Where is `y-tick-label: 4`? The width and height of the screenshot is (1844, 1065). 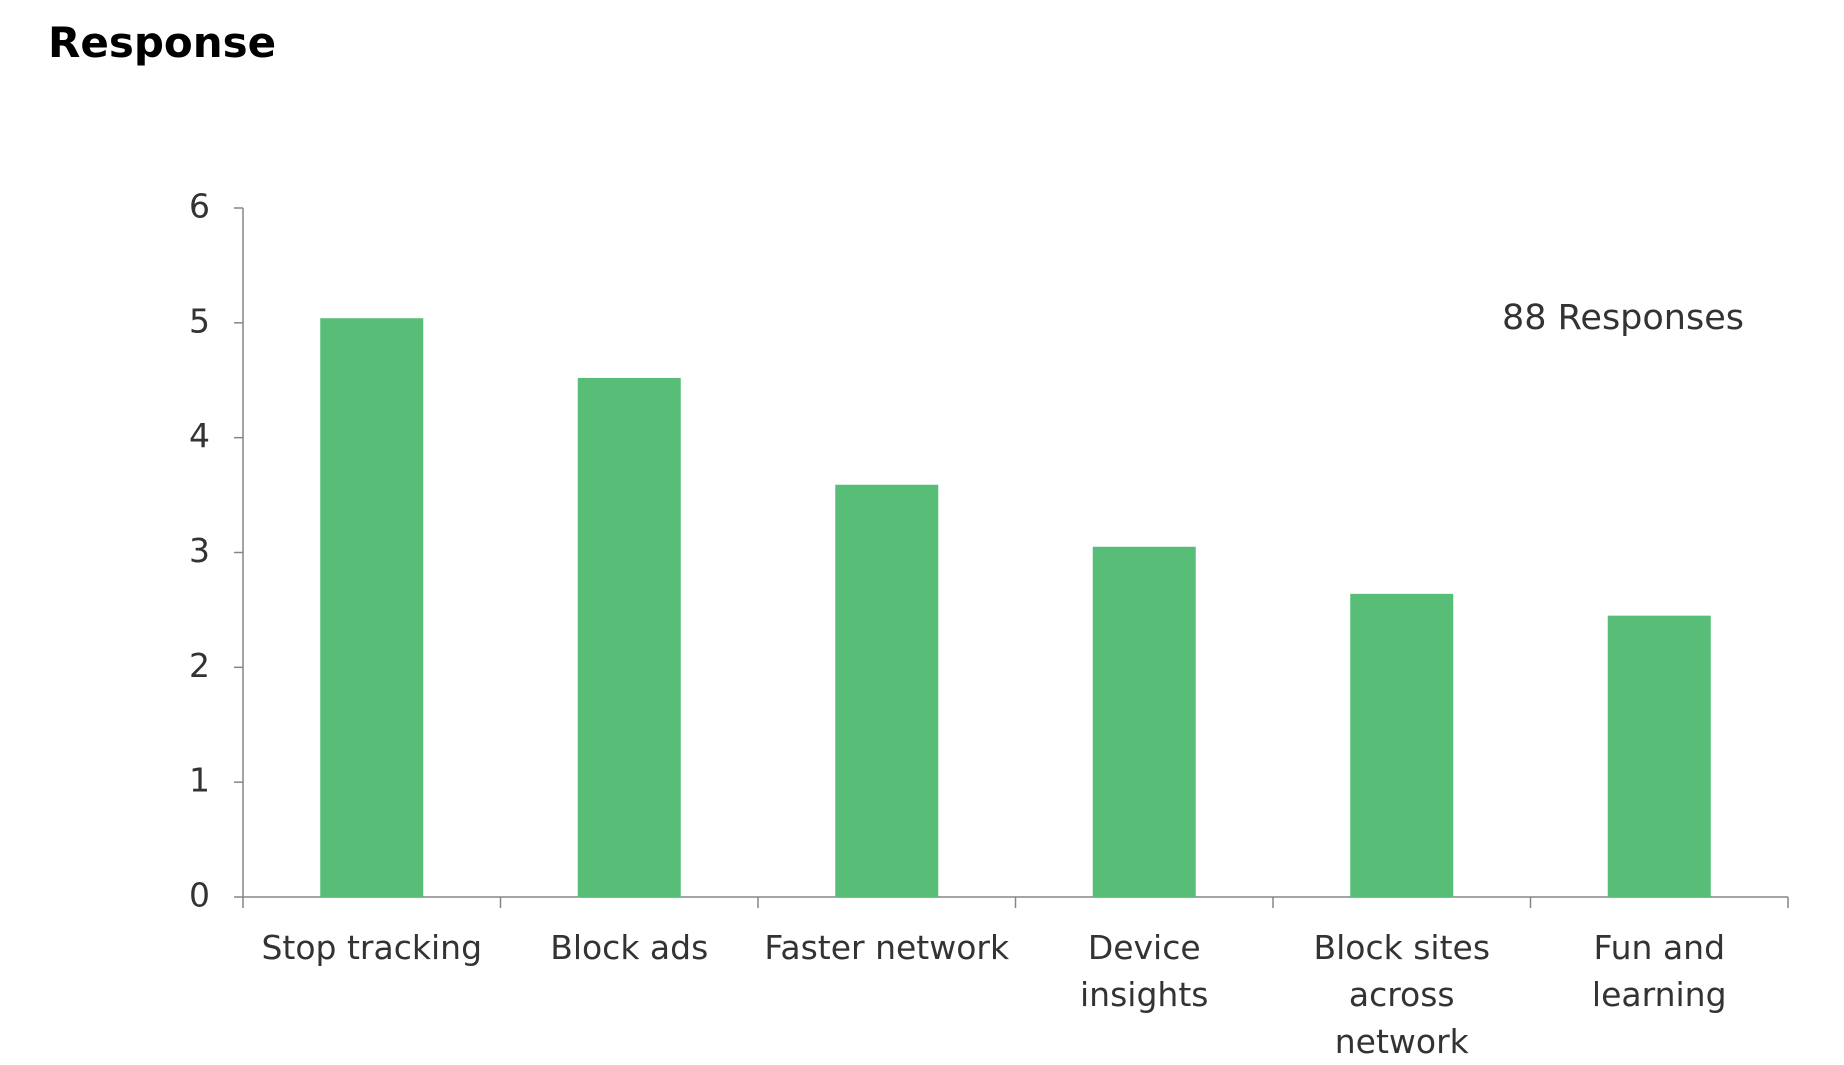 y-tick-label: 4 is located at coordinates (199, 435).